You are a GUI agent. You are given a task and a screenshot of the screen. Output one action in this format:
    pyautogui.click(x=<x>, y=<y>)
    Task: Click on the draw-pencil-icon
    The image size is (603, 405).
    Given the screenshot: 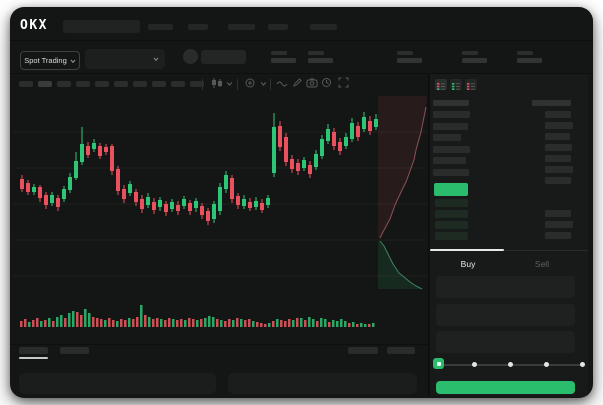 What is the action you would take?
    pyautogui.click(x=297, y=82)
    